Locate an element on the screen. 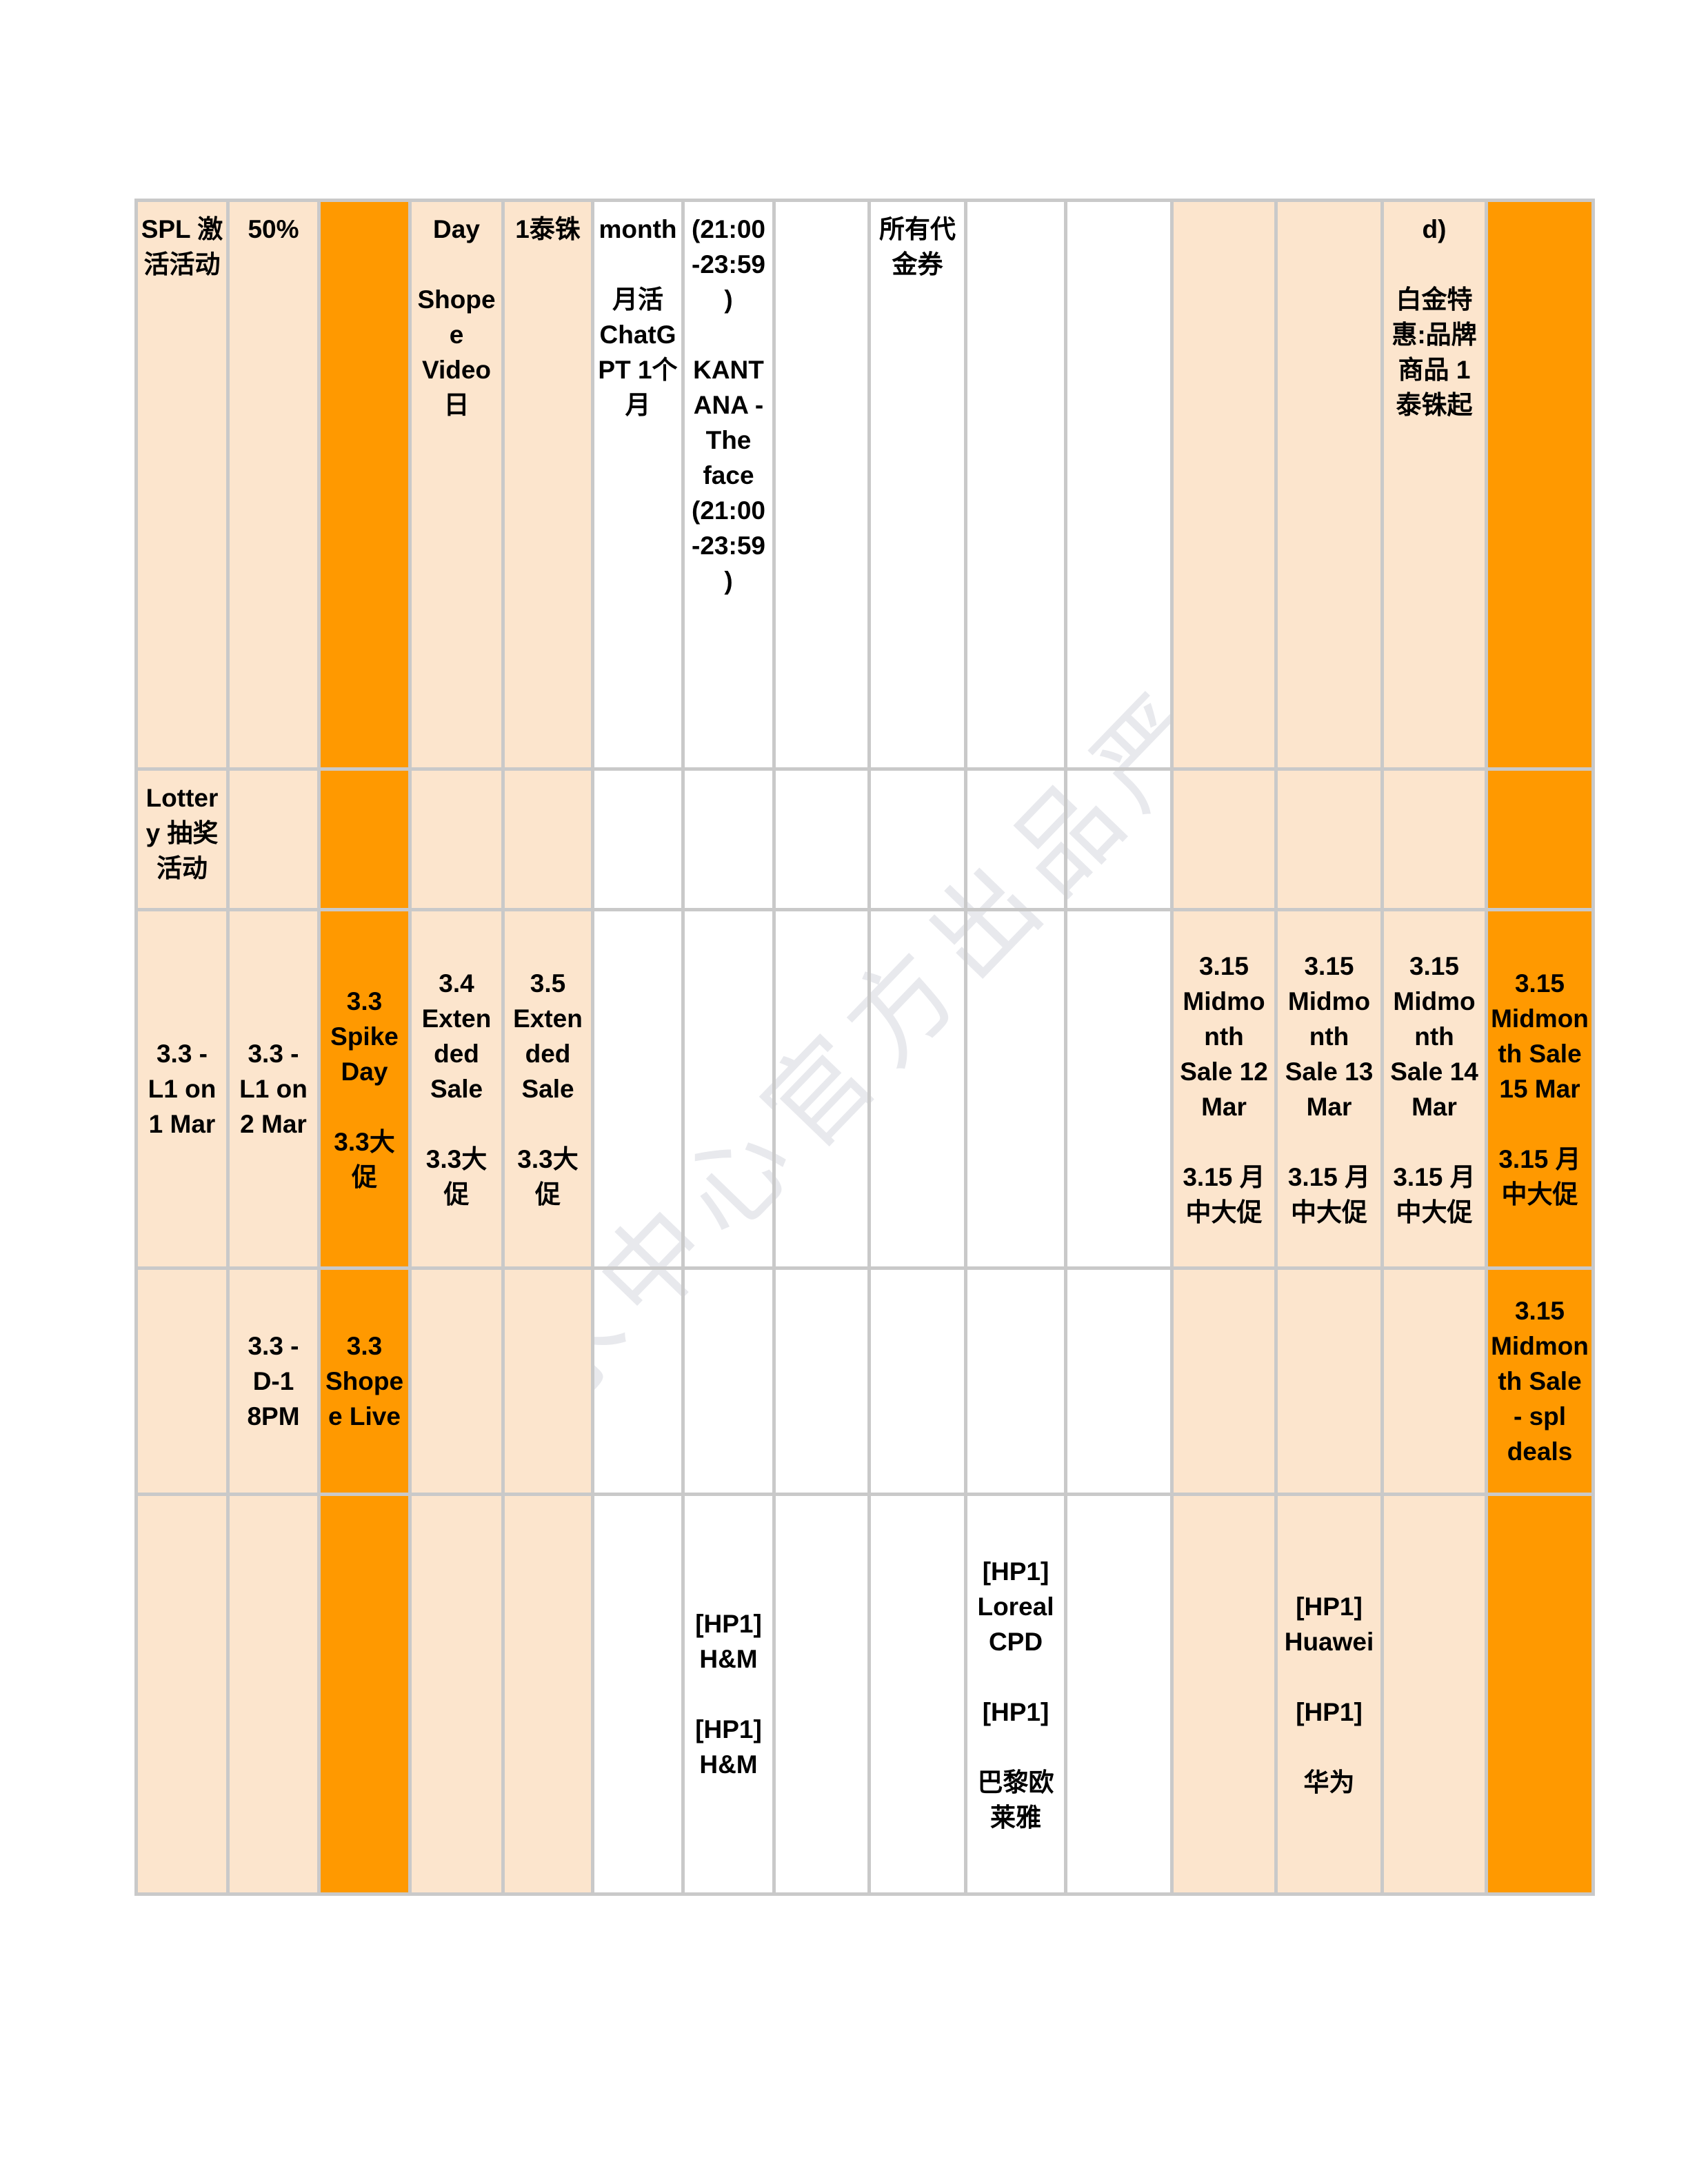 This screenshot has height=2184, width=1688. table-cell-r4-c12 is located at coordinates (1224, 1381).